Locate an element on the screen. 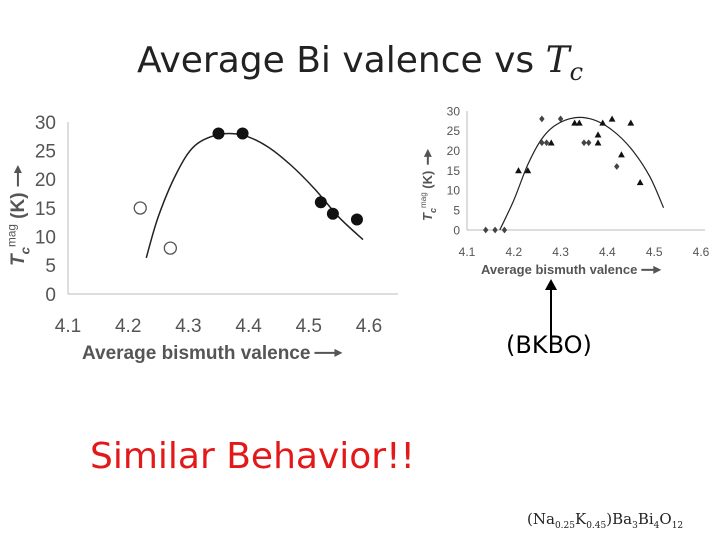 The image size is (720, 540). formula-open: ( is located at coordinates (530, 519).